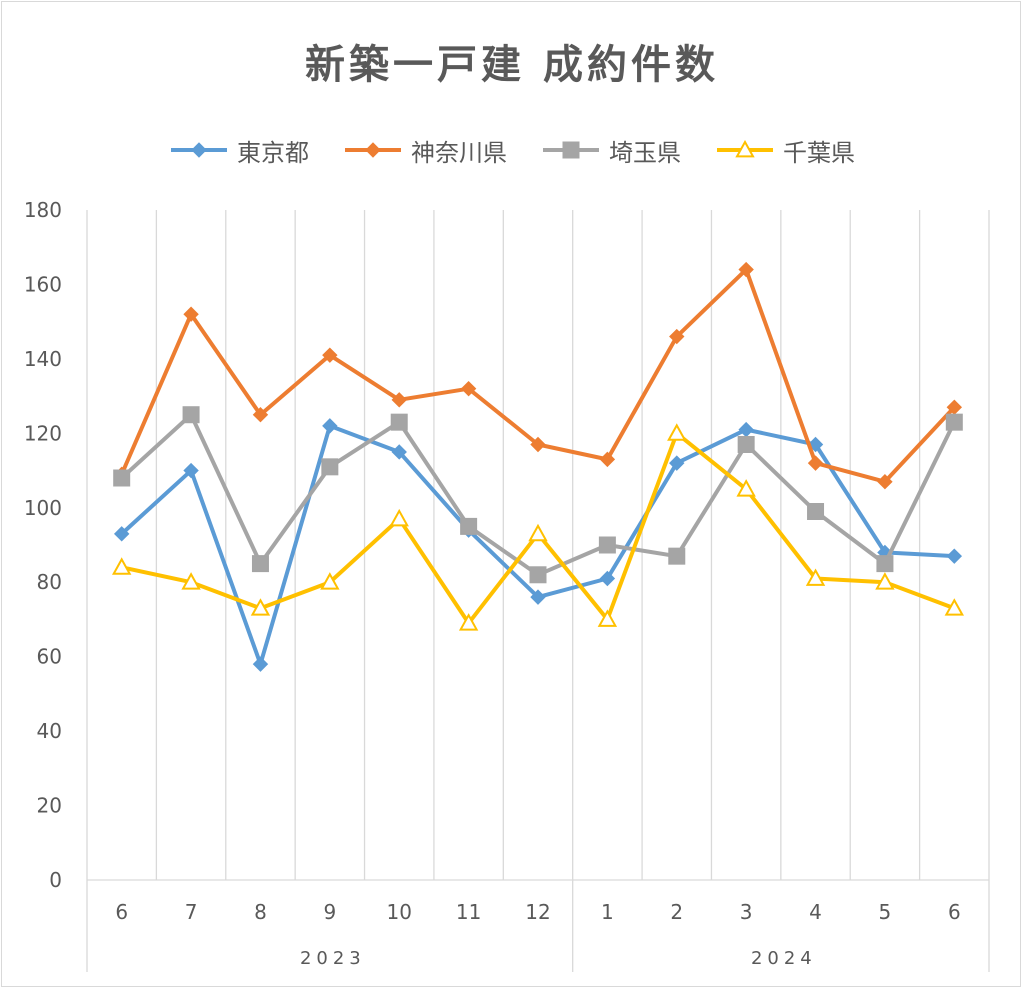 This screenshot has height=990, width=1024. What do you see at coordinates (43, 433) in the screenshot?
I see `y-tick-label: 120` at bounding box center [43, 433].